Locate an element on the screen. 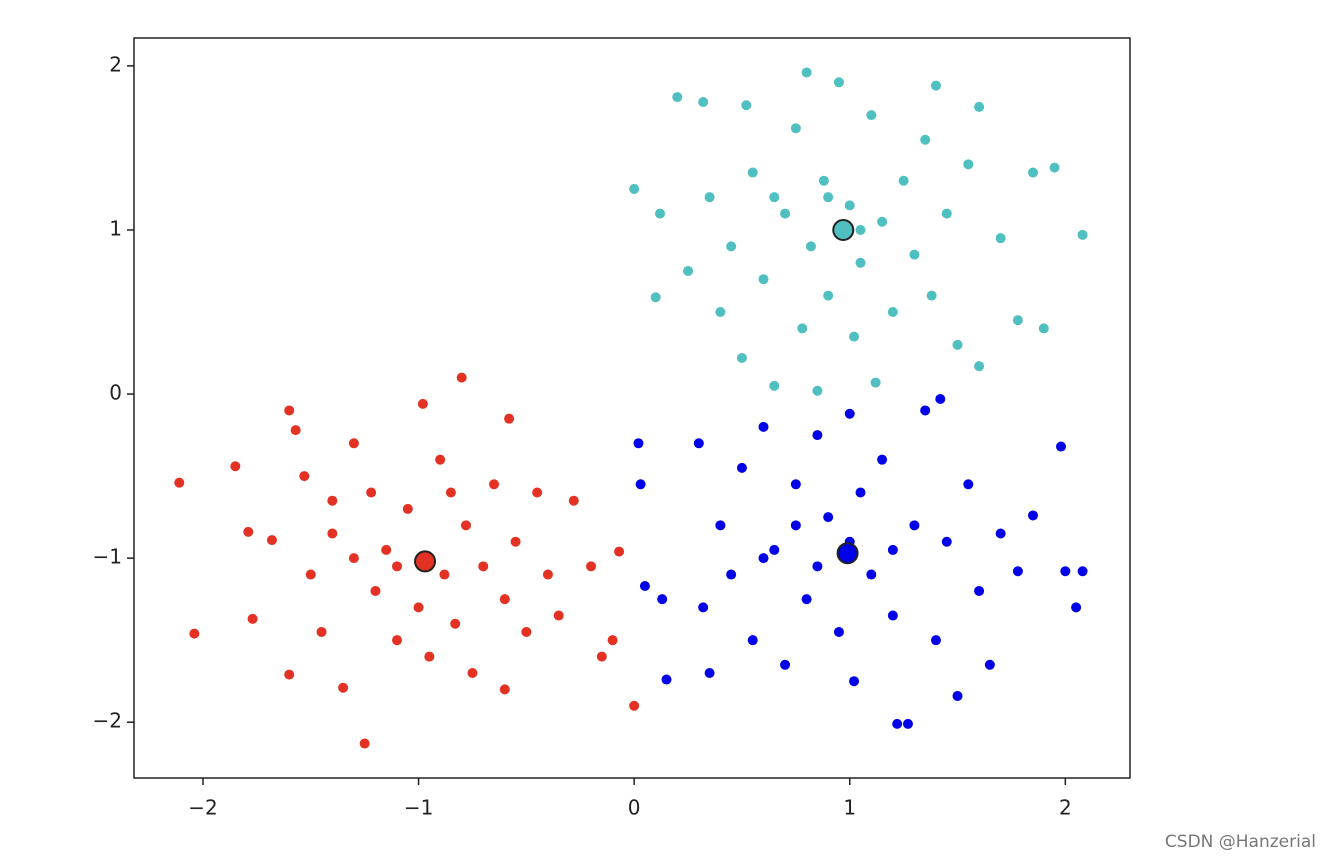  x-tick-label: 1 is located at coordinates (849, 808).